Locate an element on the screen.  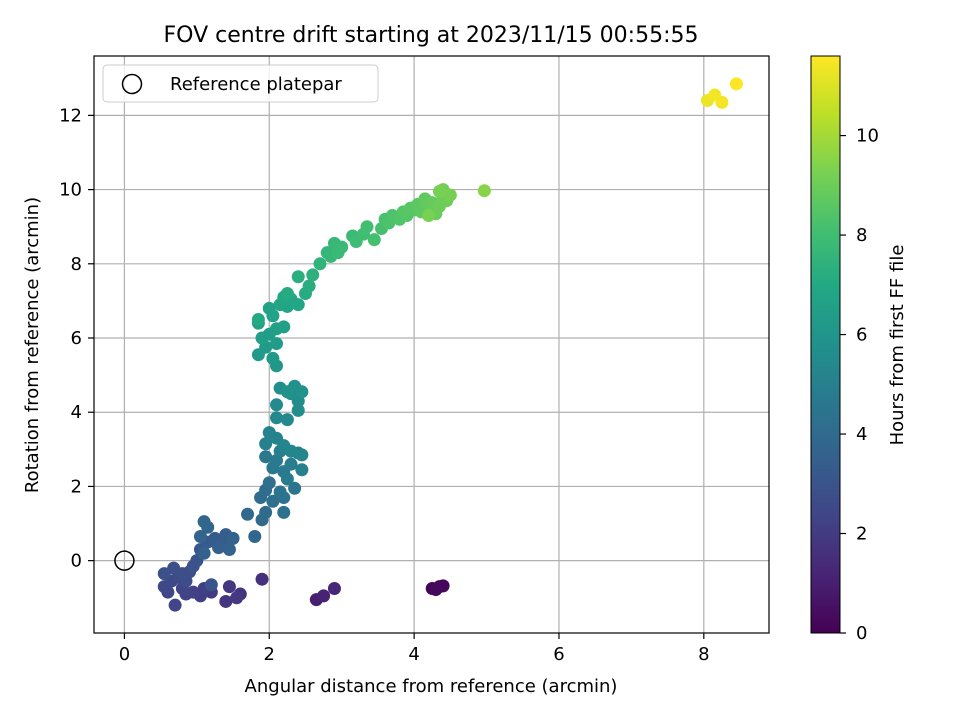
y-tick-label: 0 is located at coordinates (76, 561).